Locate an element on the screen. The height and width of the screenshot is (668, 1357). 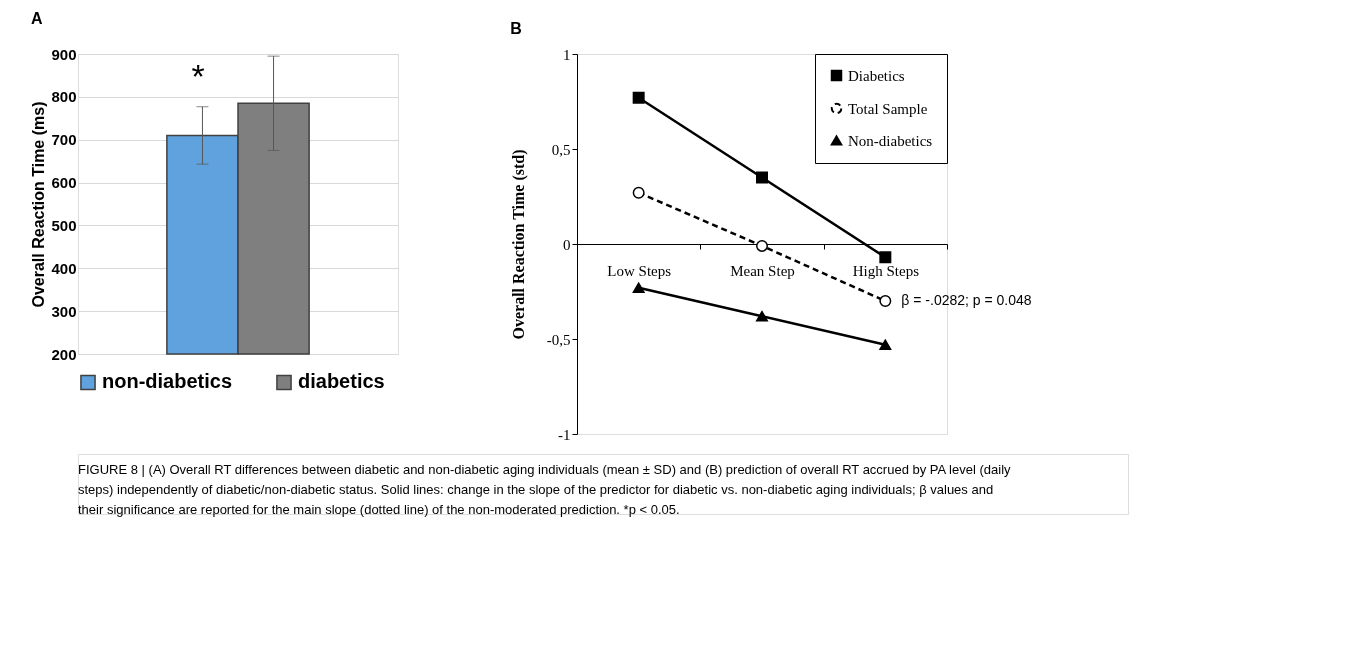
annotation: β = -.0282; p = 0.048 is located at coordinates (966, 300).